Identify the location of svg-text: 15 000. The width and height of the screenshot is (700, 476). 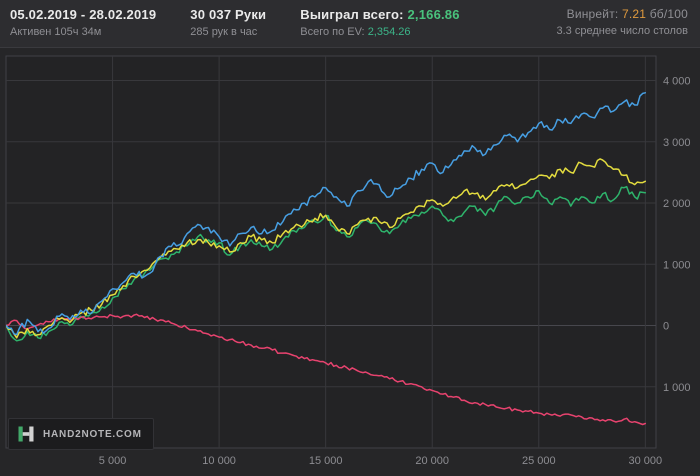
(326, 461).